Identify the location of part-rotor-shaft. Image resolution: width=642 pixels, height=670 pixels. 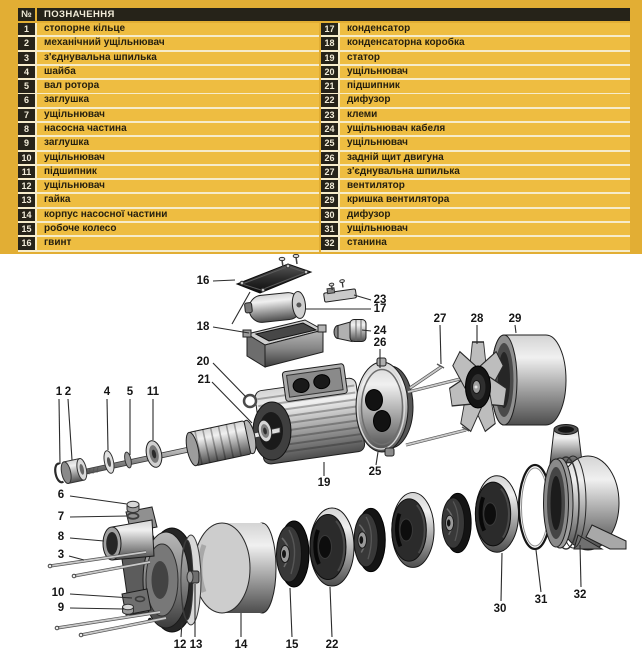
(182, 447).